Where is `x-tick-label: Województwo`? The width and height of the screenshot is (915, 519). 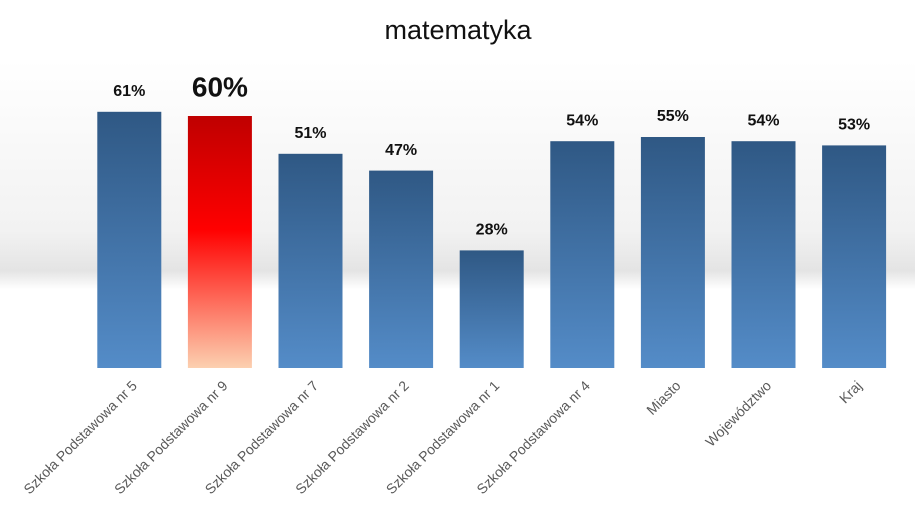
x-tick-label: Województwo is located at coordinates (738, 413).